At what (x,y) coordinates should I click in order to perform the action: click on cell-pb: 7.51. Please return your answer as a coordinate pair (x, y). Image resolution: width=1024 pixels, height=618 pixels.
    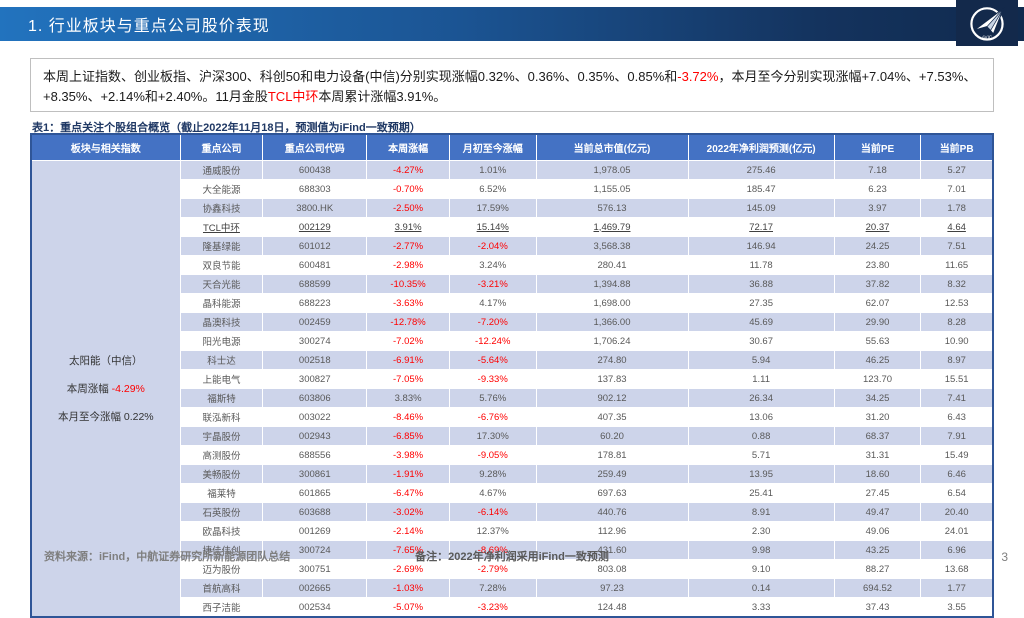
    Looking at the image, I should click on (957, 246).